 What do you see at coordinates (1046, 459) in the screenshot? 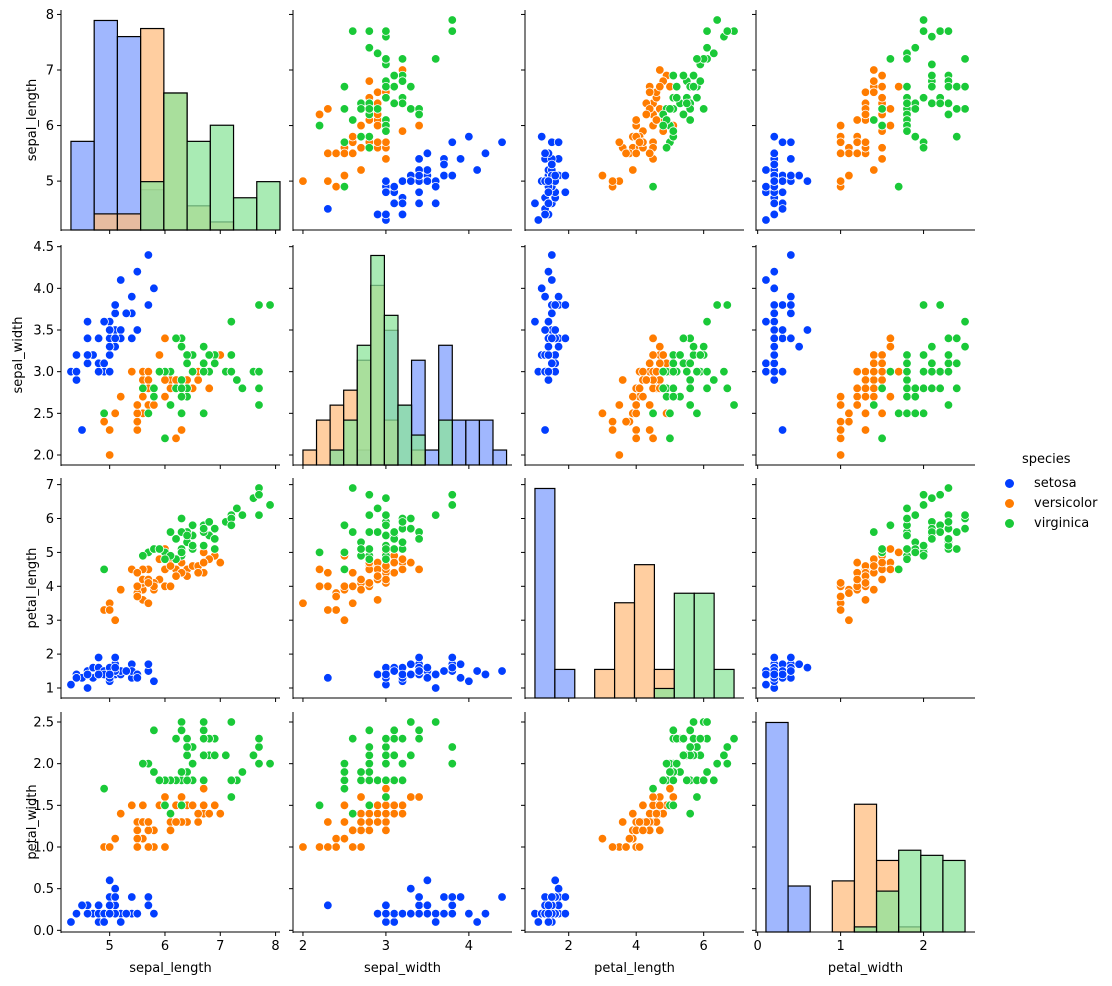
I see `legend-title: species` at bounding box center [1046, 459].